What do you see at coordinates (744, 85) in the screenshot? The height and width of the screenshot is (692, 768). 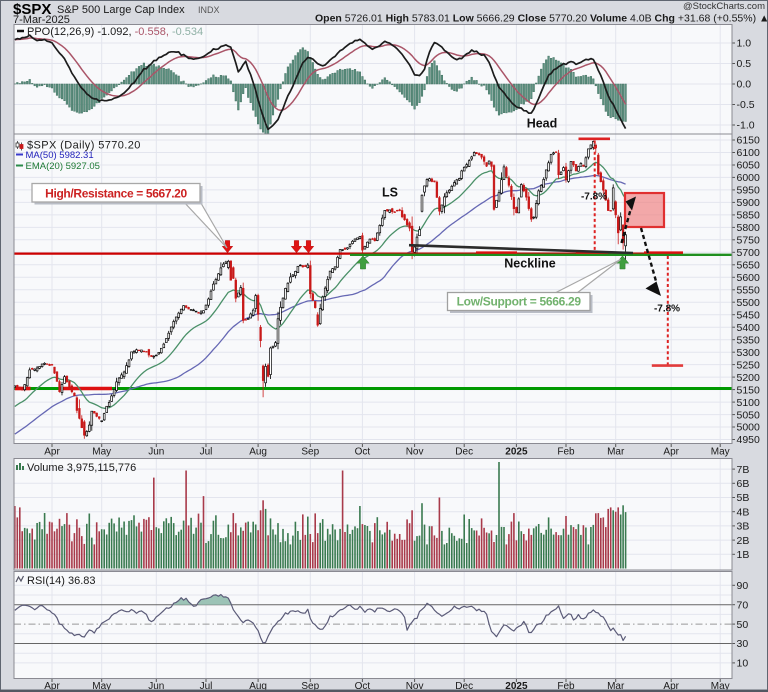 I see `svg-text: 0.0` at bounding box center [744, 85].